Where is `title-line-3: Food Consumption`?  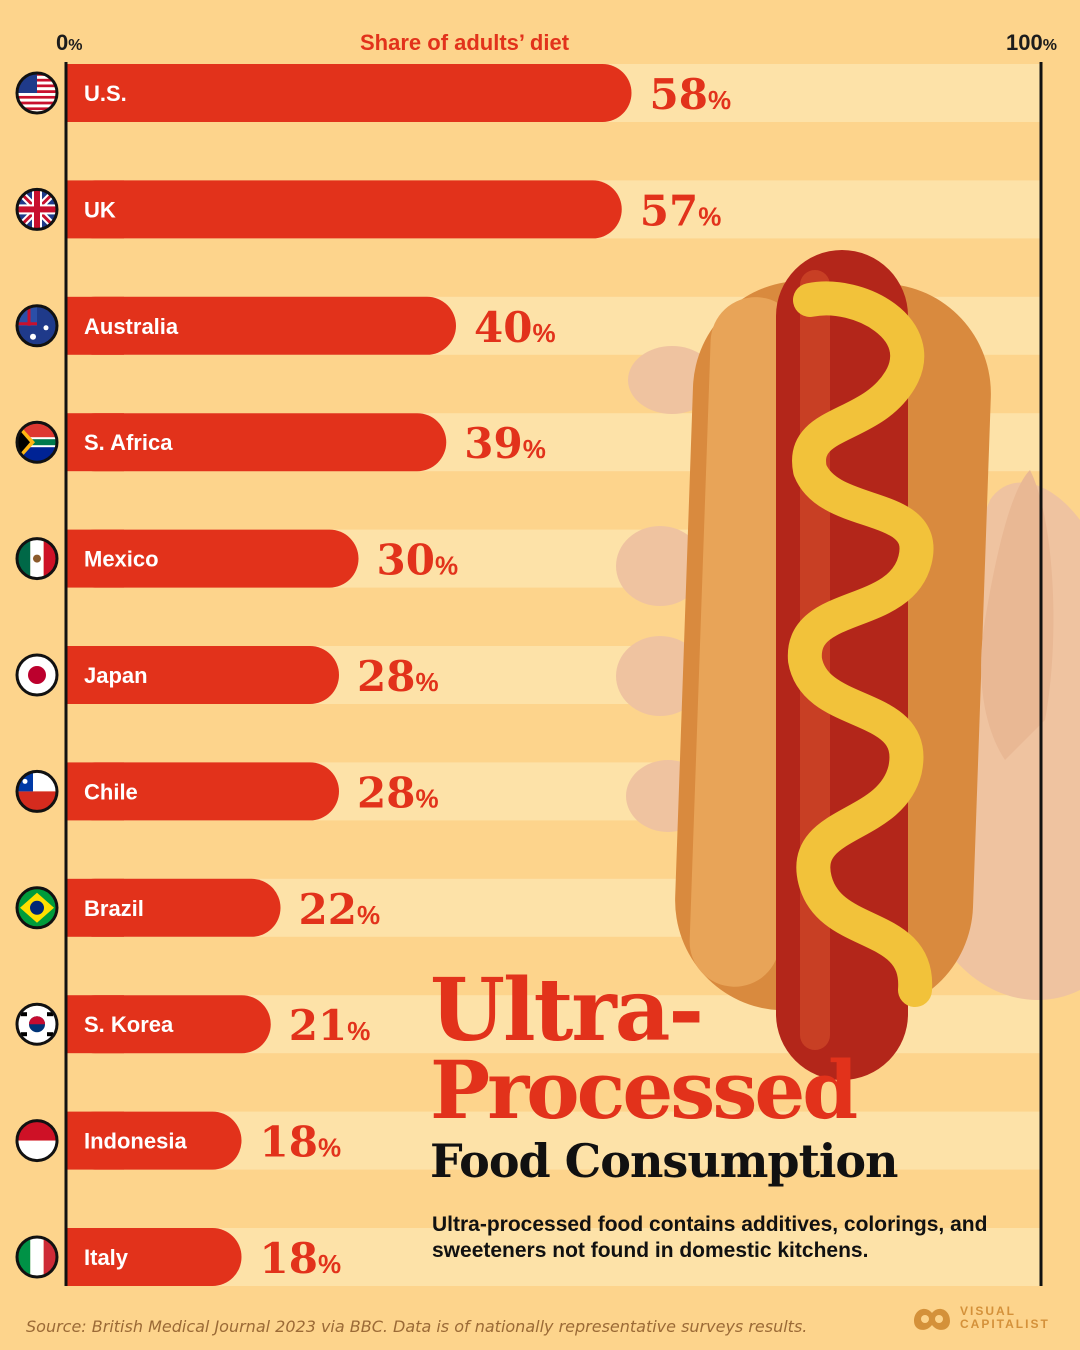 title-line-3: Food Consumption is located at coordinates (664, 1161).